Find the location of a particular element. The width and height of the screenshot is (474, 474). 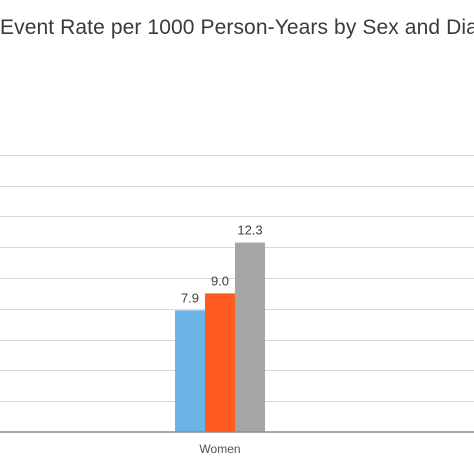

data-label: 9.0 is located at coordinates (220, 280).